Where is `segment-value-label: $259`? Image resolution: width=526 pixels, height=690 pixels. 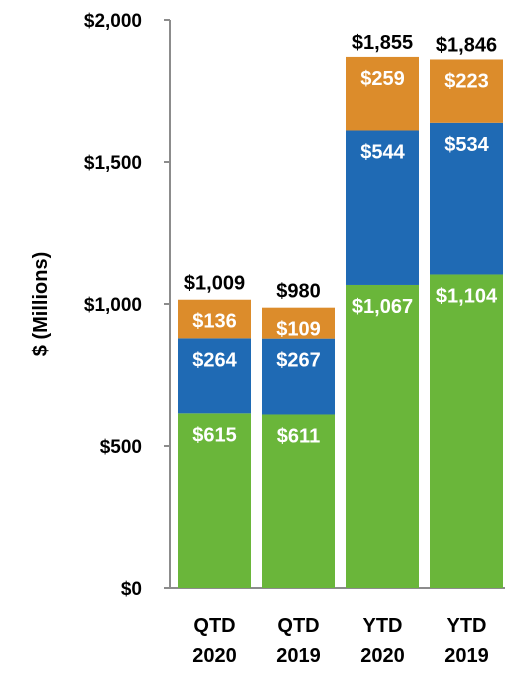 segment-value-label: $259 is located at coordinates (382, 79).